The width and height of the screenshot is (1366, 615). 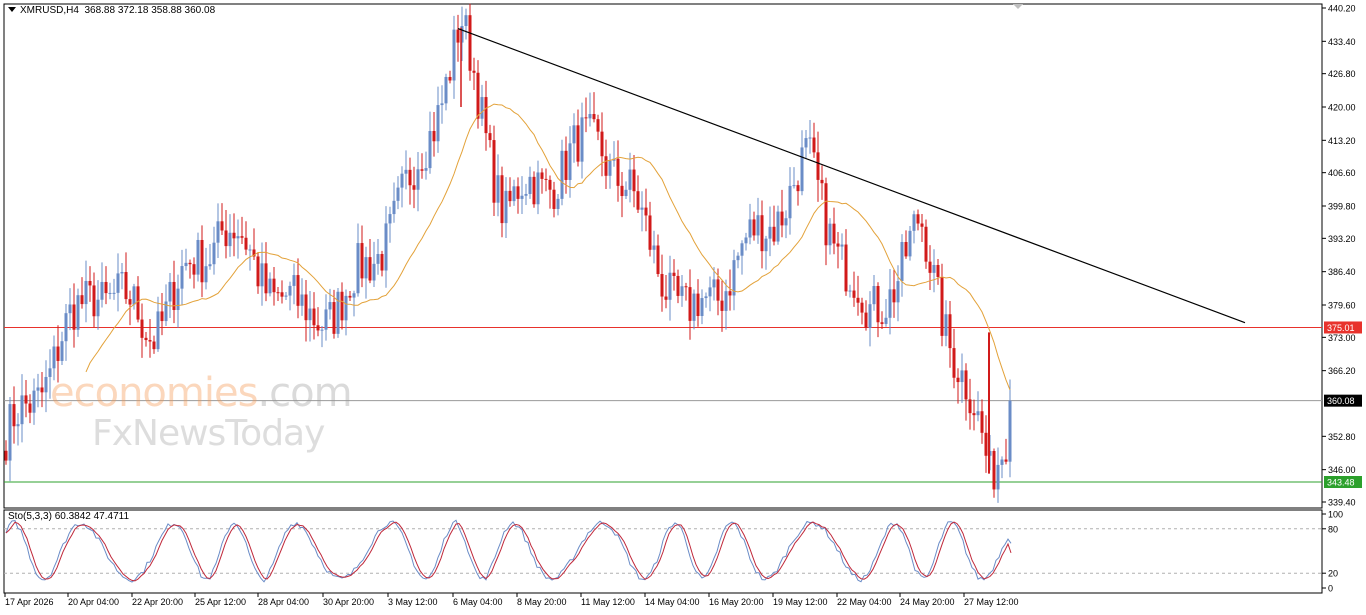 What do you see at coordinates (1341, 401) in the screenshot?
I see `price-tag-label: 360.08` at bounding box center [1341, 401].